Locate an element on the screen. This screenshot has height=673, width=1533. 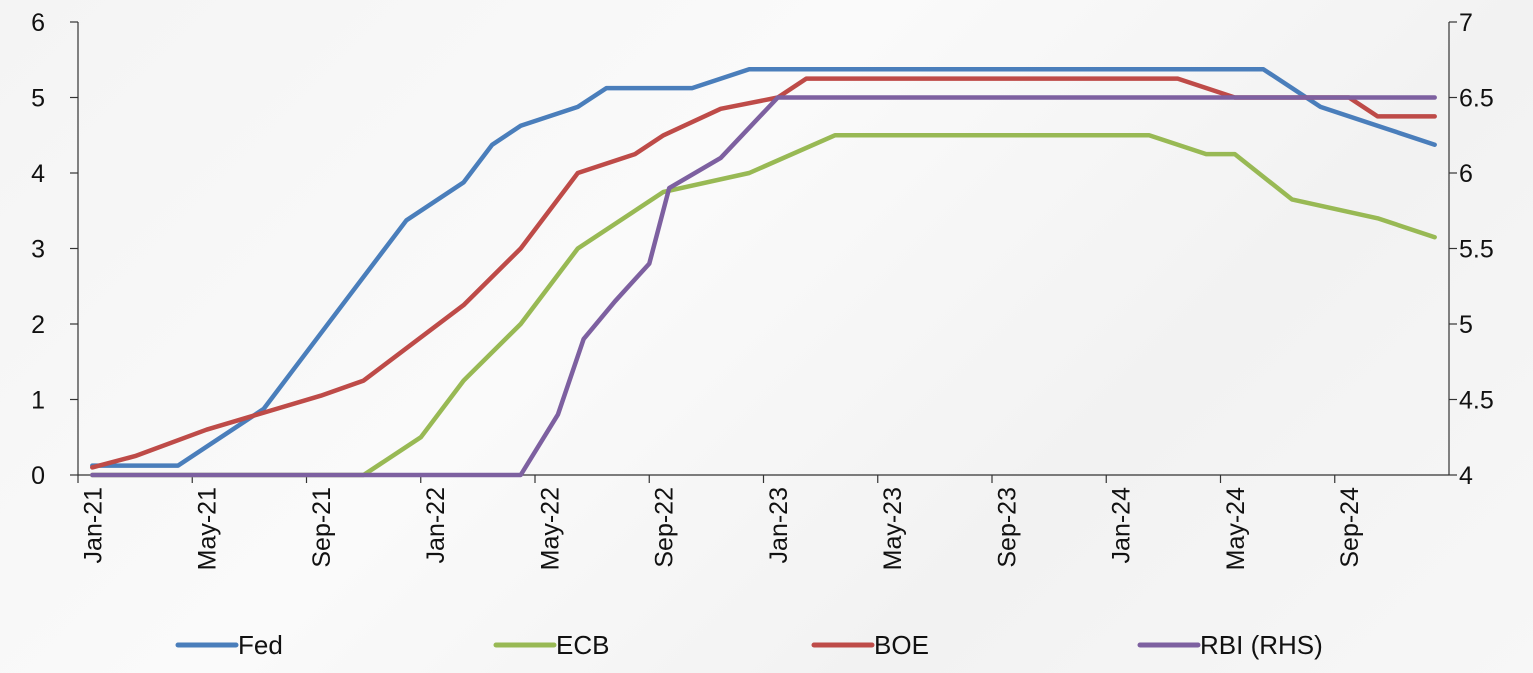
y-left-tick-label: 5 is located at coordinates (38, 99).